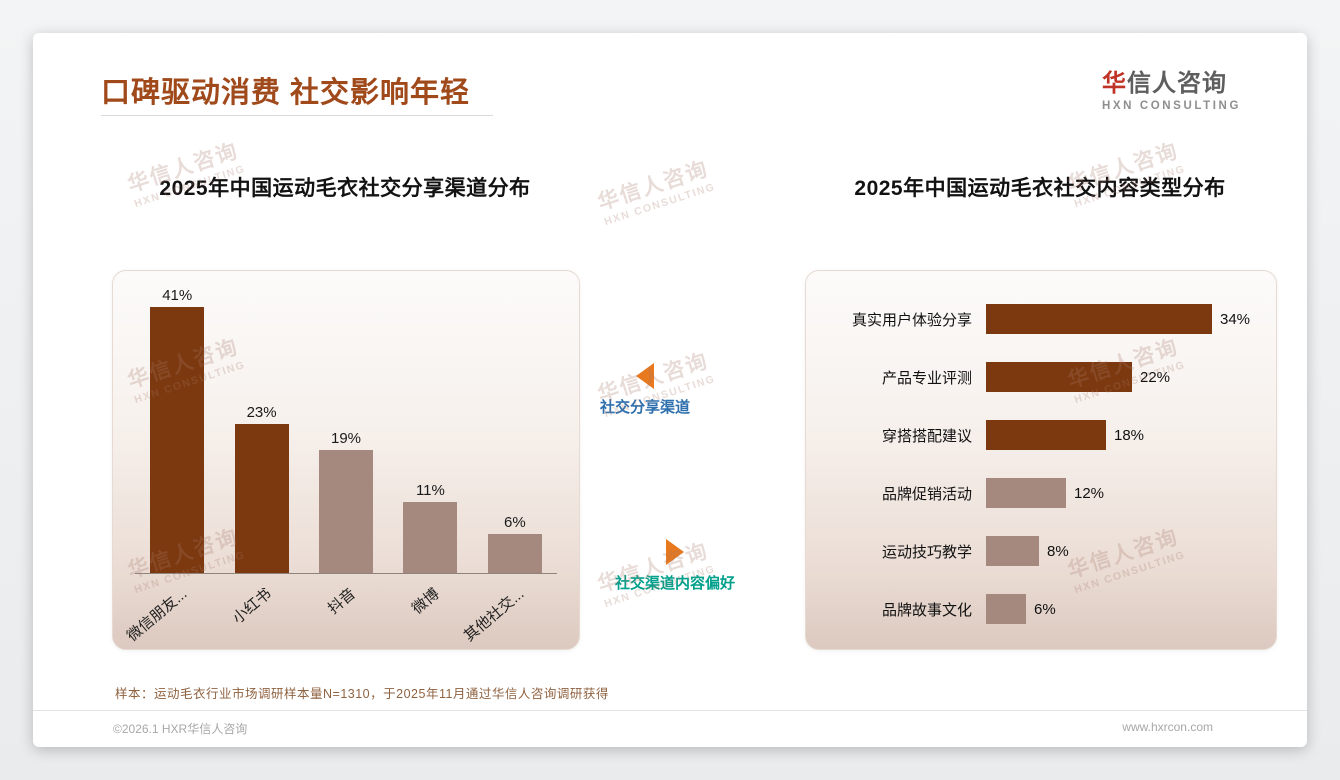 Image resolution: width=1340 pixels, height=780 pixels. I want to click on bar-category-label: 穿搭搭配建议, so click(926, 436).